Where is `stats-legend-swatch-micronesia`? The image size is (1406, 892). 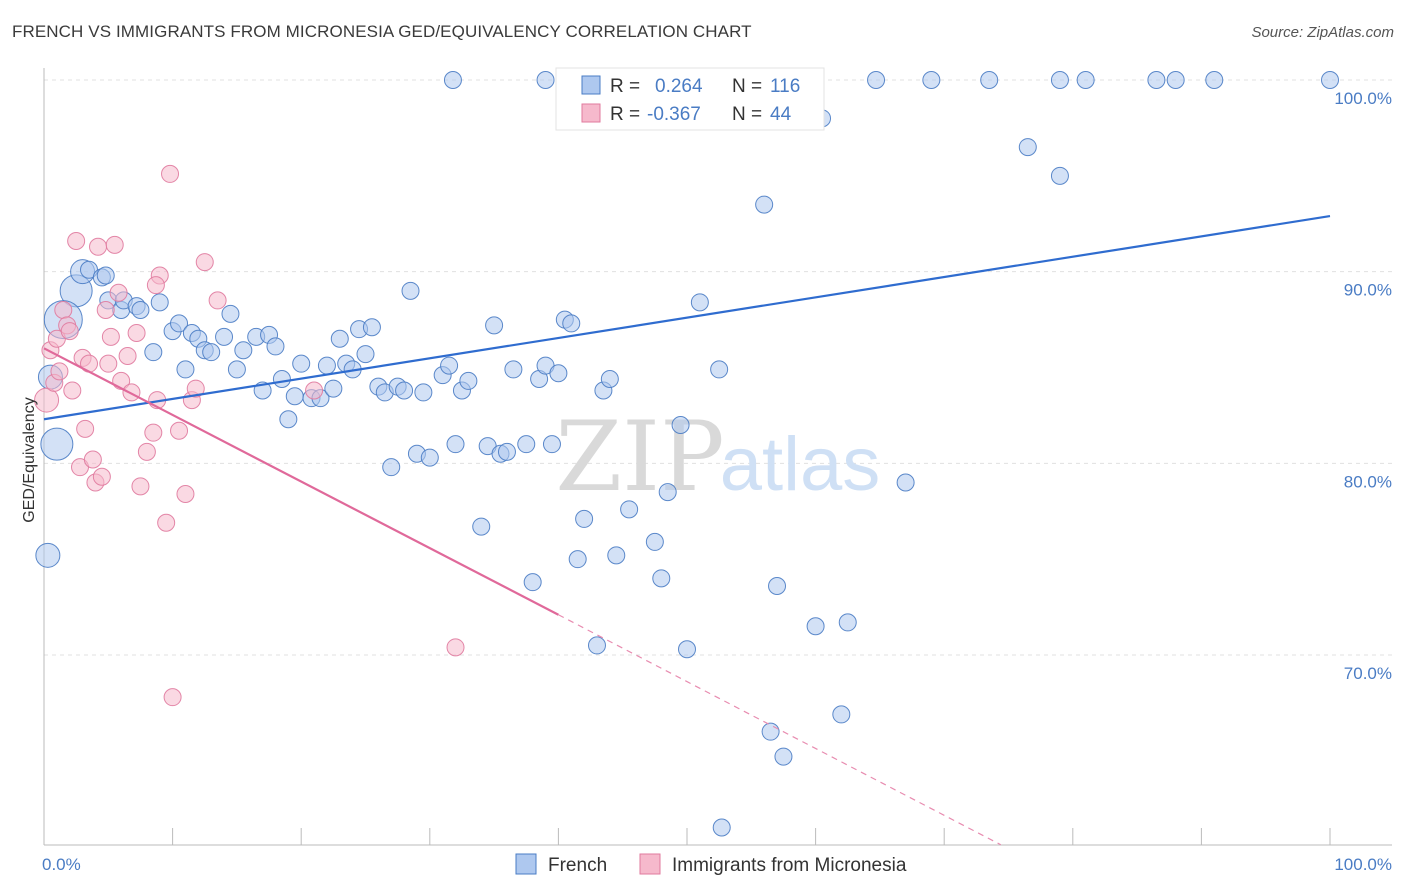
stats-legend-swatch-micronesia is located at coordinates (591, 113).